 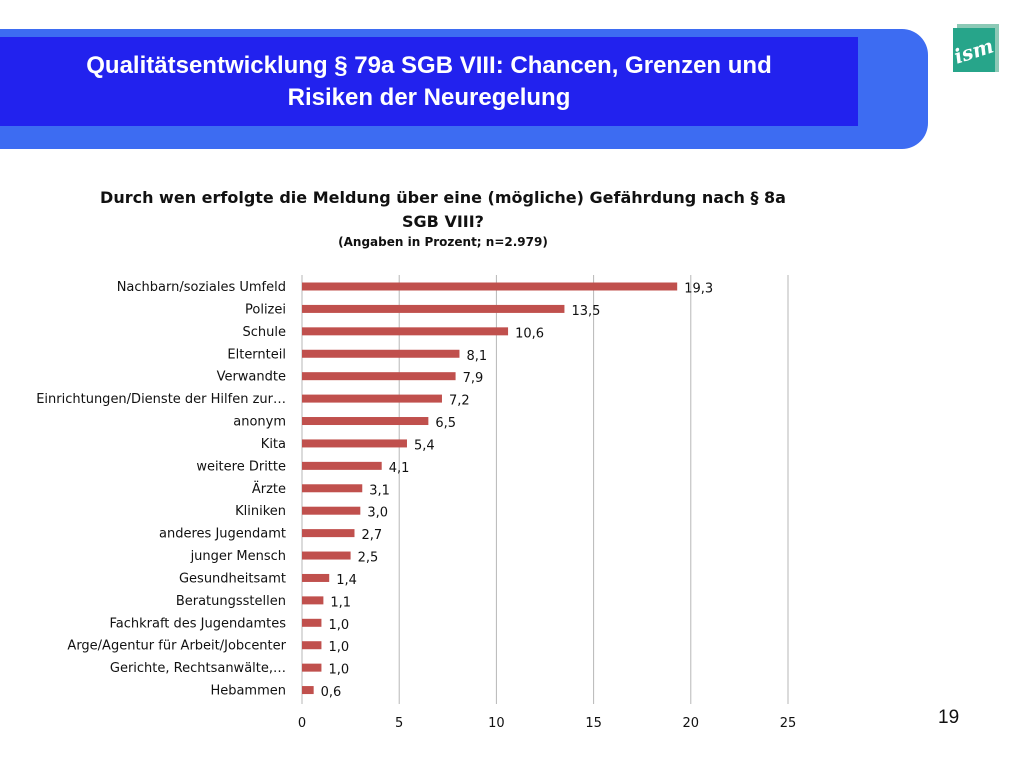 I want to click on data-label: 0,6, so click(x=331, y=692).